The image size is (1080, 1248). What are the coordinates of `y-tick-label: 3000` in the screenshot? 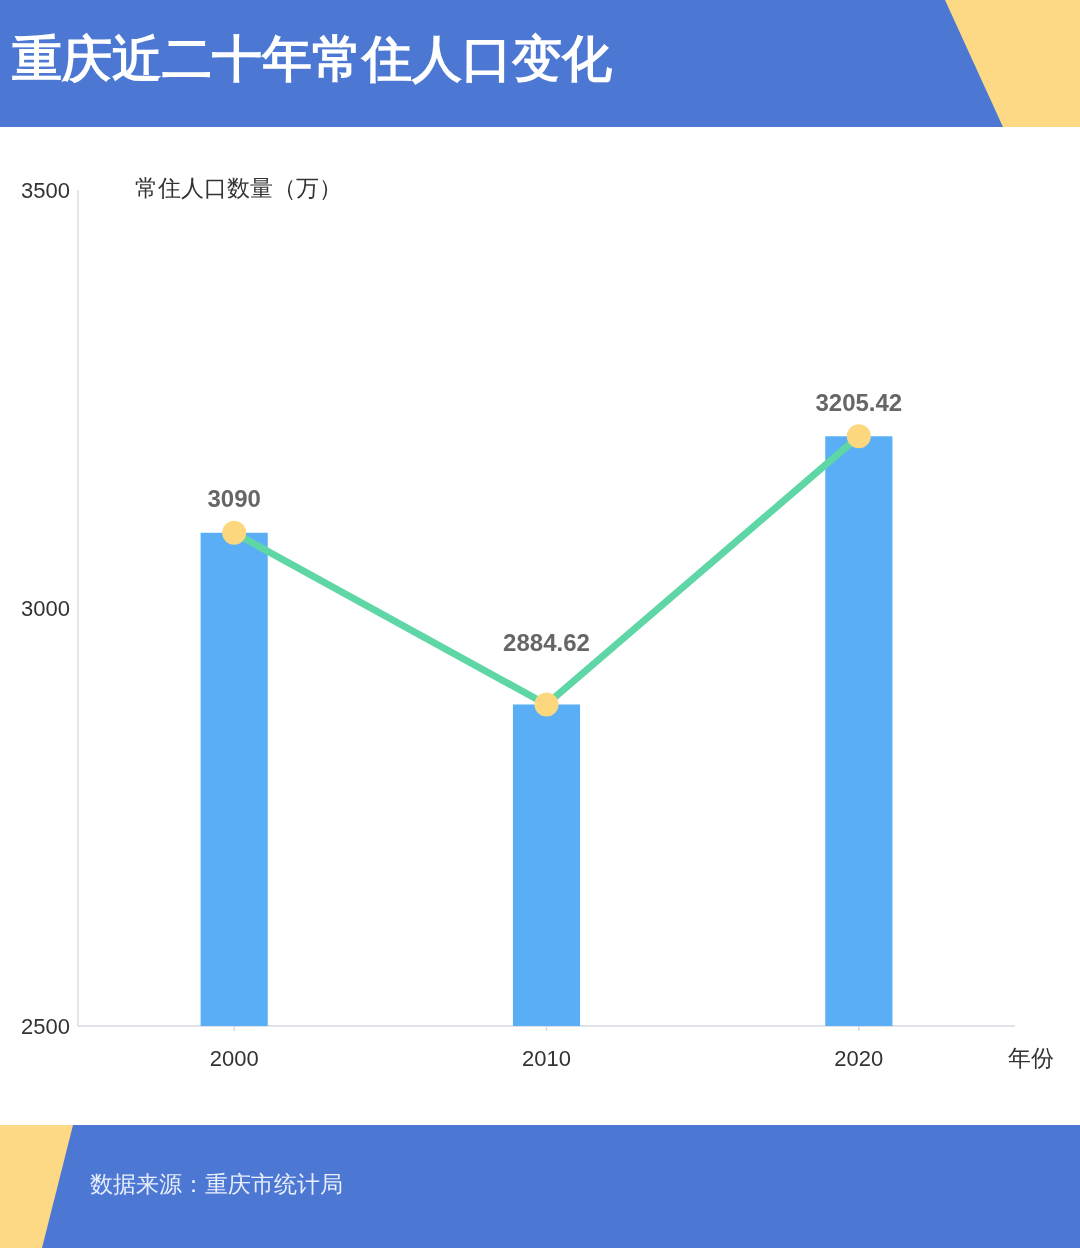 It's located at (45, 608).